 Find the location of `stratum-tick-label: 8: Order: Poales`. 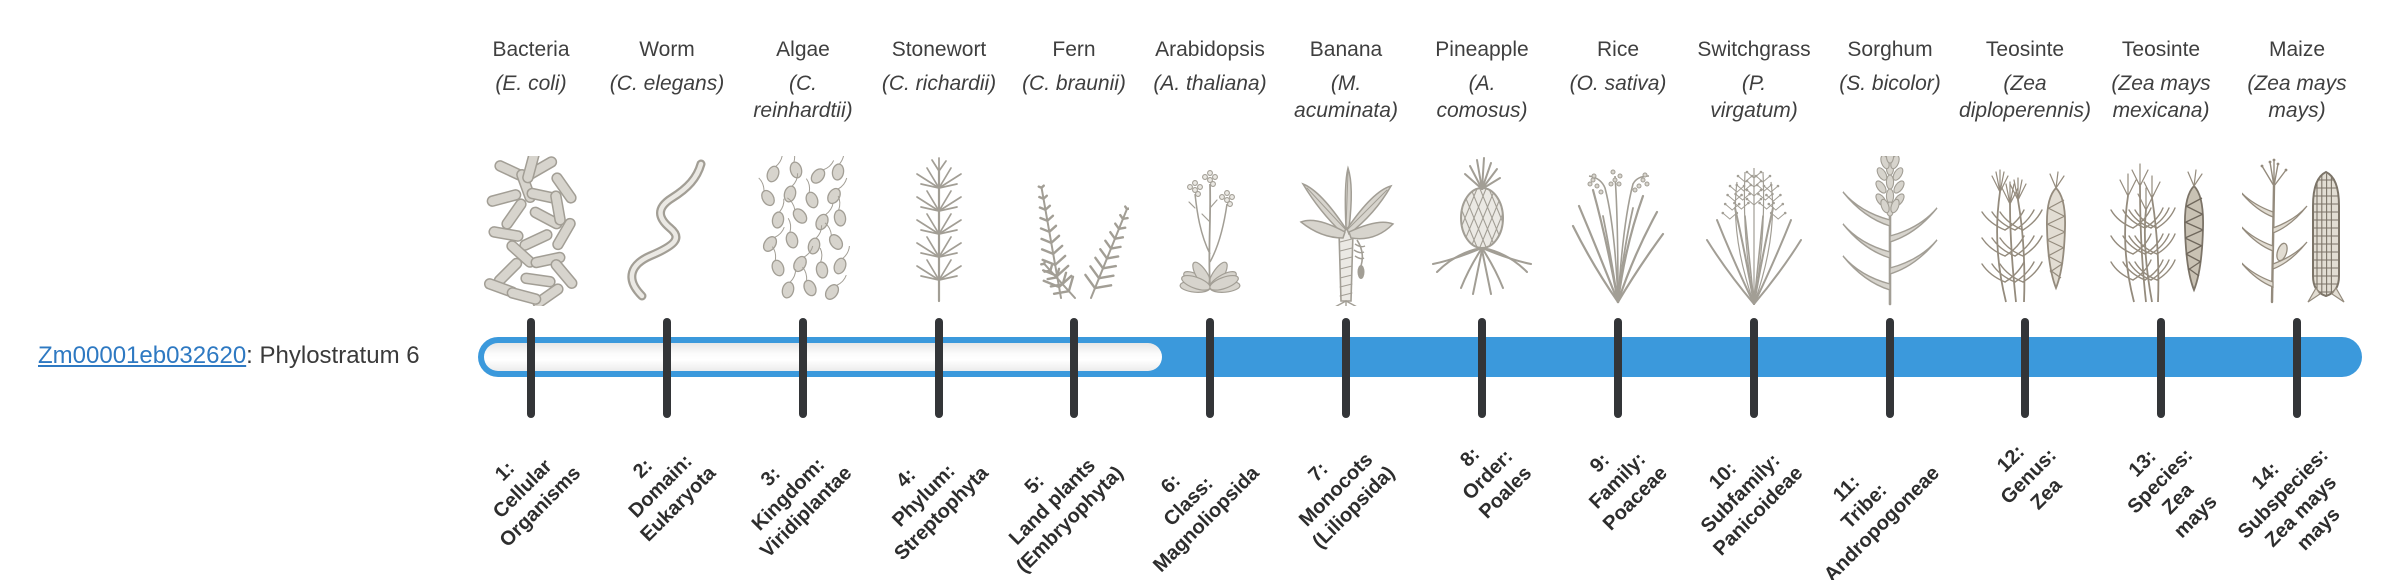

stratum-tick-label: 8: Order: Poales is located at coordinates (1495, 483).